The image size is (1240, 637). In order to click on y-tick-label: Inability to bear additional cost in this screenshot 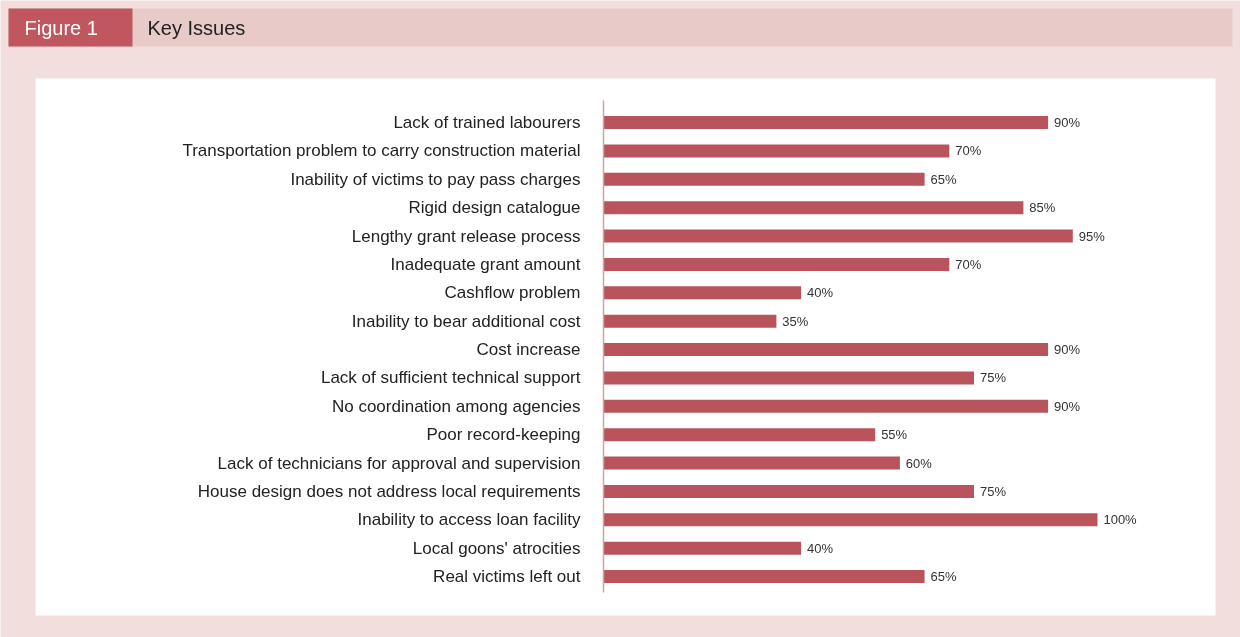, I will do `click(466, 321)`.